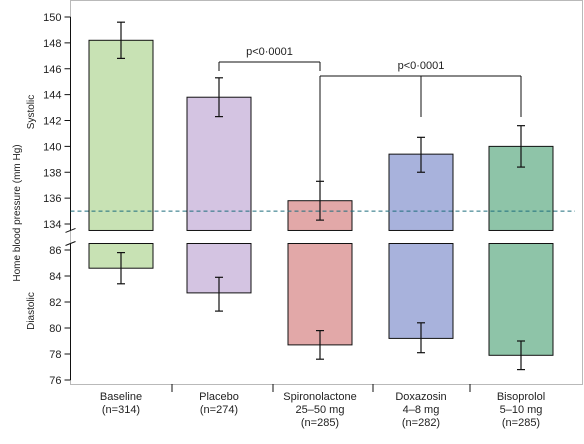 The height and width of the screenshot is (444, 584). I want to click on x-tick-label: 4–8 mg, so click(421, 410).